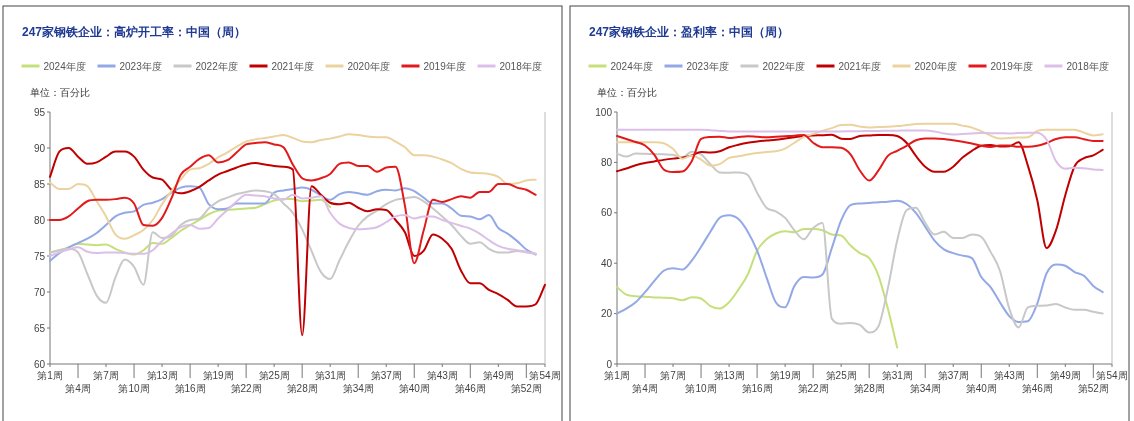 The width and height of the screenshot is (1134, 421). What do you see at coordinates (134, 32) in the screenshot?
I see `title: 247家钢铁企业：高炉开工率：中国（周）` at bounding box center [134, 32].